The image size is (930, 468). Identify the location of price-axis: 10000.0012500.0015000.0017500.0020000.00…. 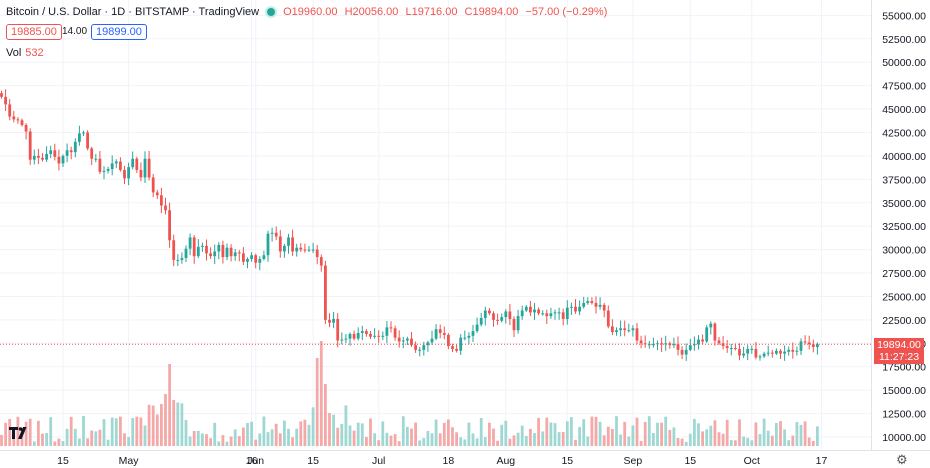
(904, 227).